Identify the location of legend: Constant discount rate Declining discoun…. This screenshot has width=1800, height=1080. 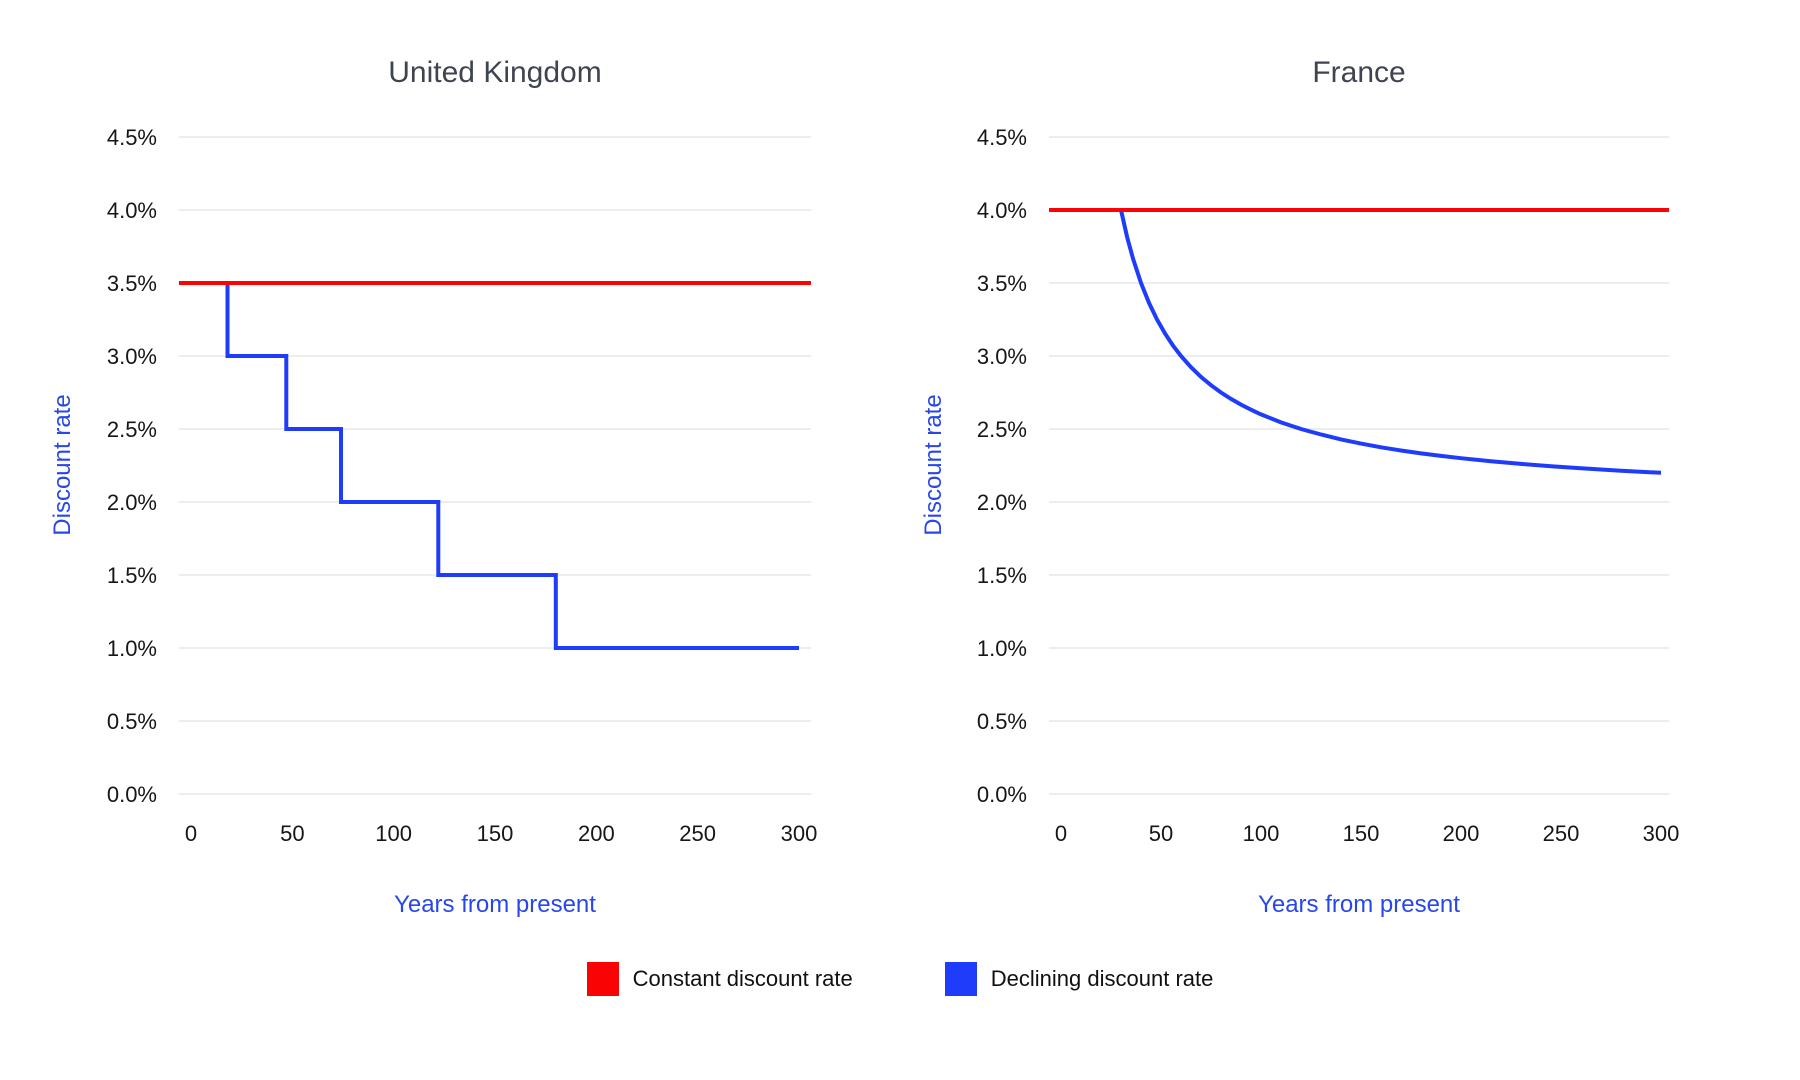
(900, 979).